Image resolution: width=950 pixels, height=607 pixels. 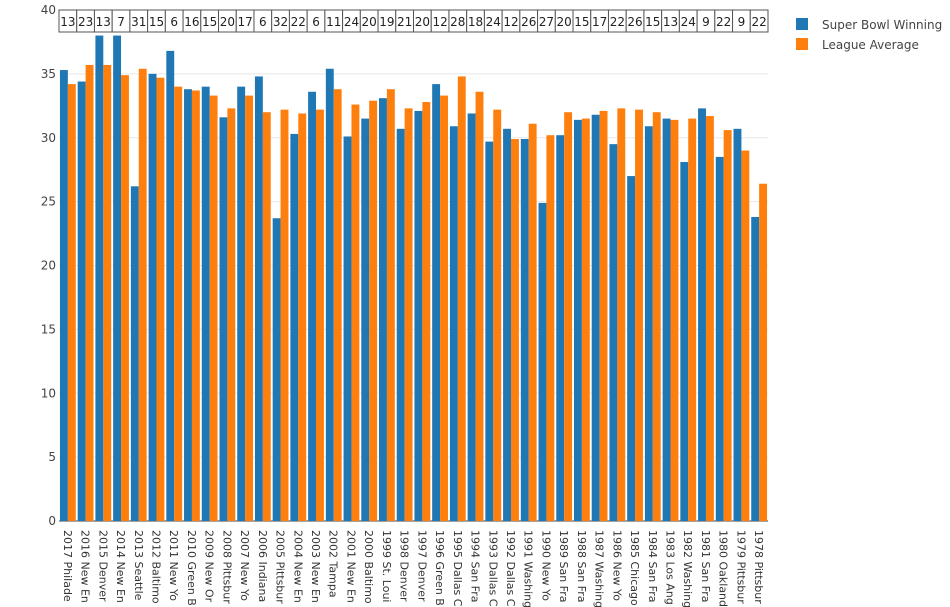 What do you see at coordinates (52, 521) in the screenshot?
I see `y-tick-label: 0` at bounding box center [52, 521].